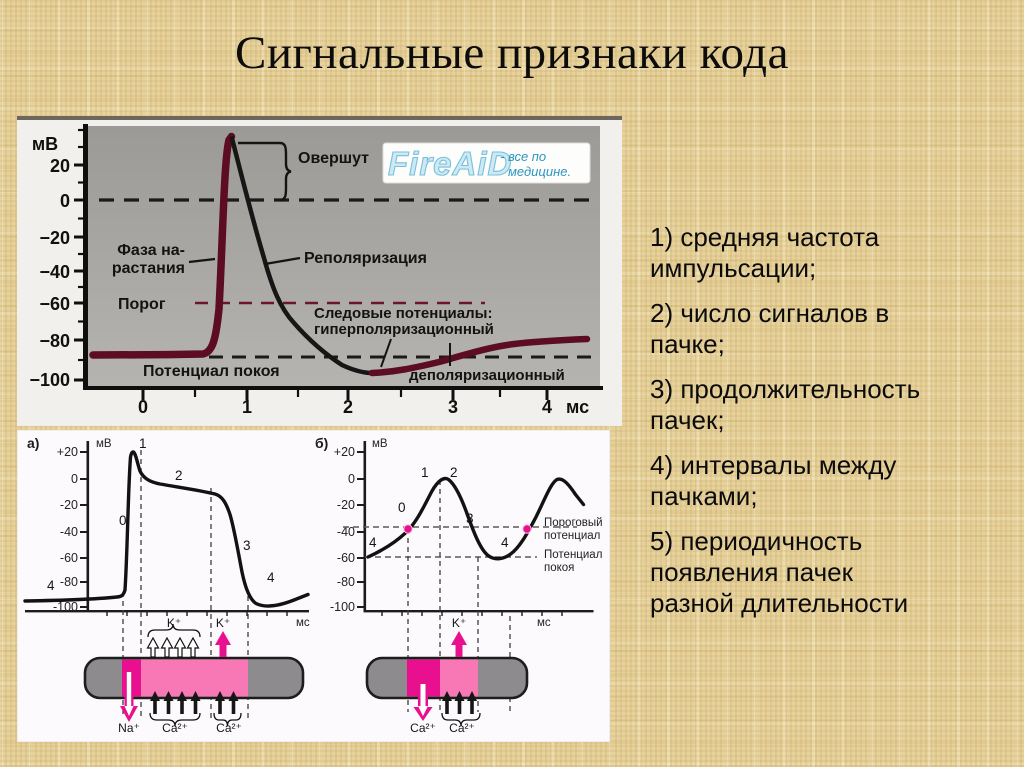 This screenshot has width=1024, height=767. I want to click on k-label-group: K⁺, so click(174, 623).